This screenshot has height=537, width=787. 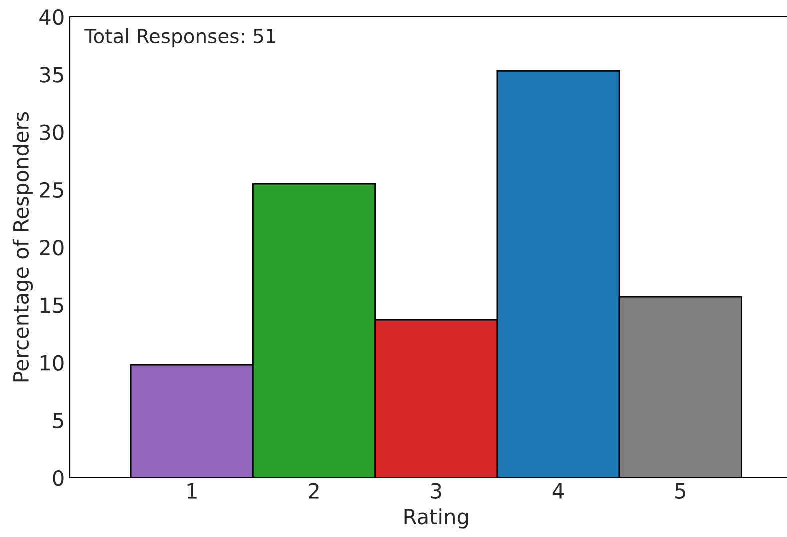 I want to click on y-tick-label: 15, so click(x=52, y=306).